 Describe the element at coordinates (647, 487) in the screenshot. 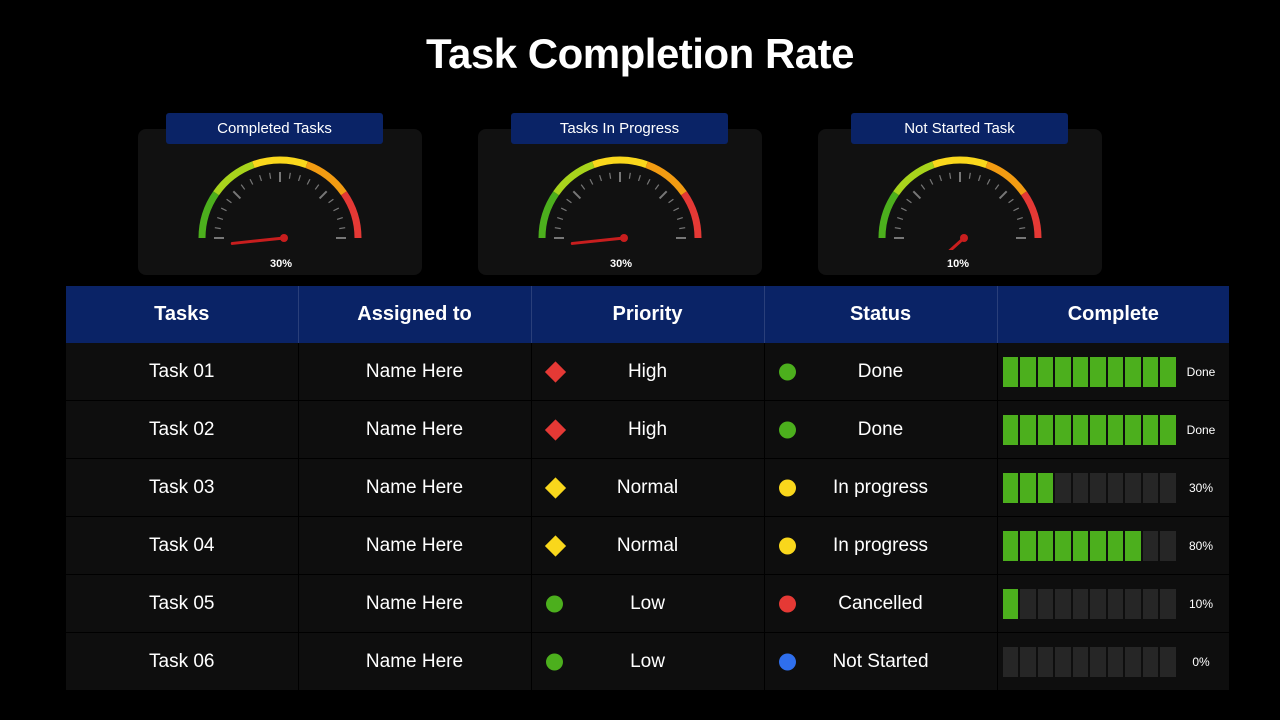

I see `priority-text: Normal` at that location.